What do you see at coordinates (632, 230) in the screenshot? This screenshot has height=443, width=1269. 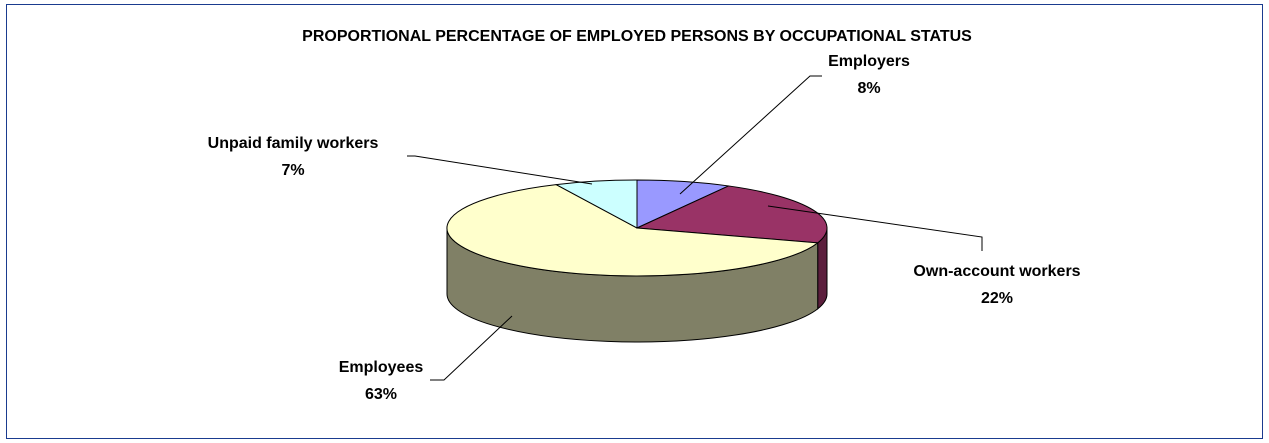 I see `pie-slice-employees` at bounding box center [632, 230].